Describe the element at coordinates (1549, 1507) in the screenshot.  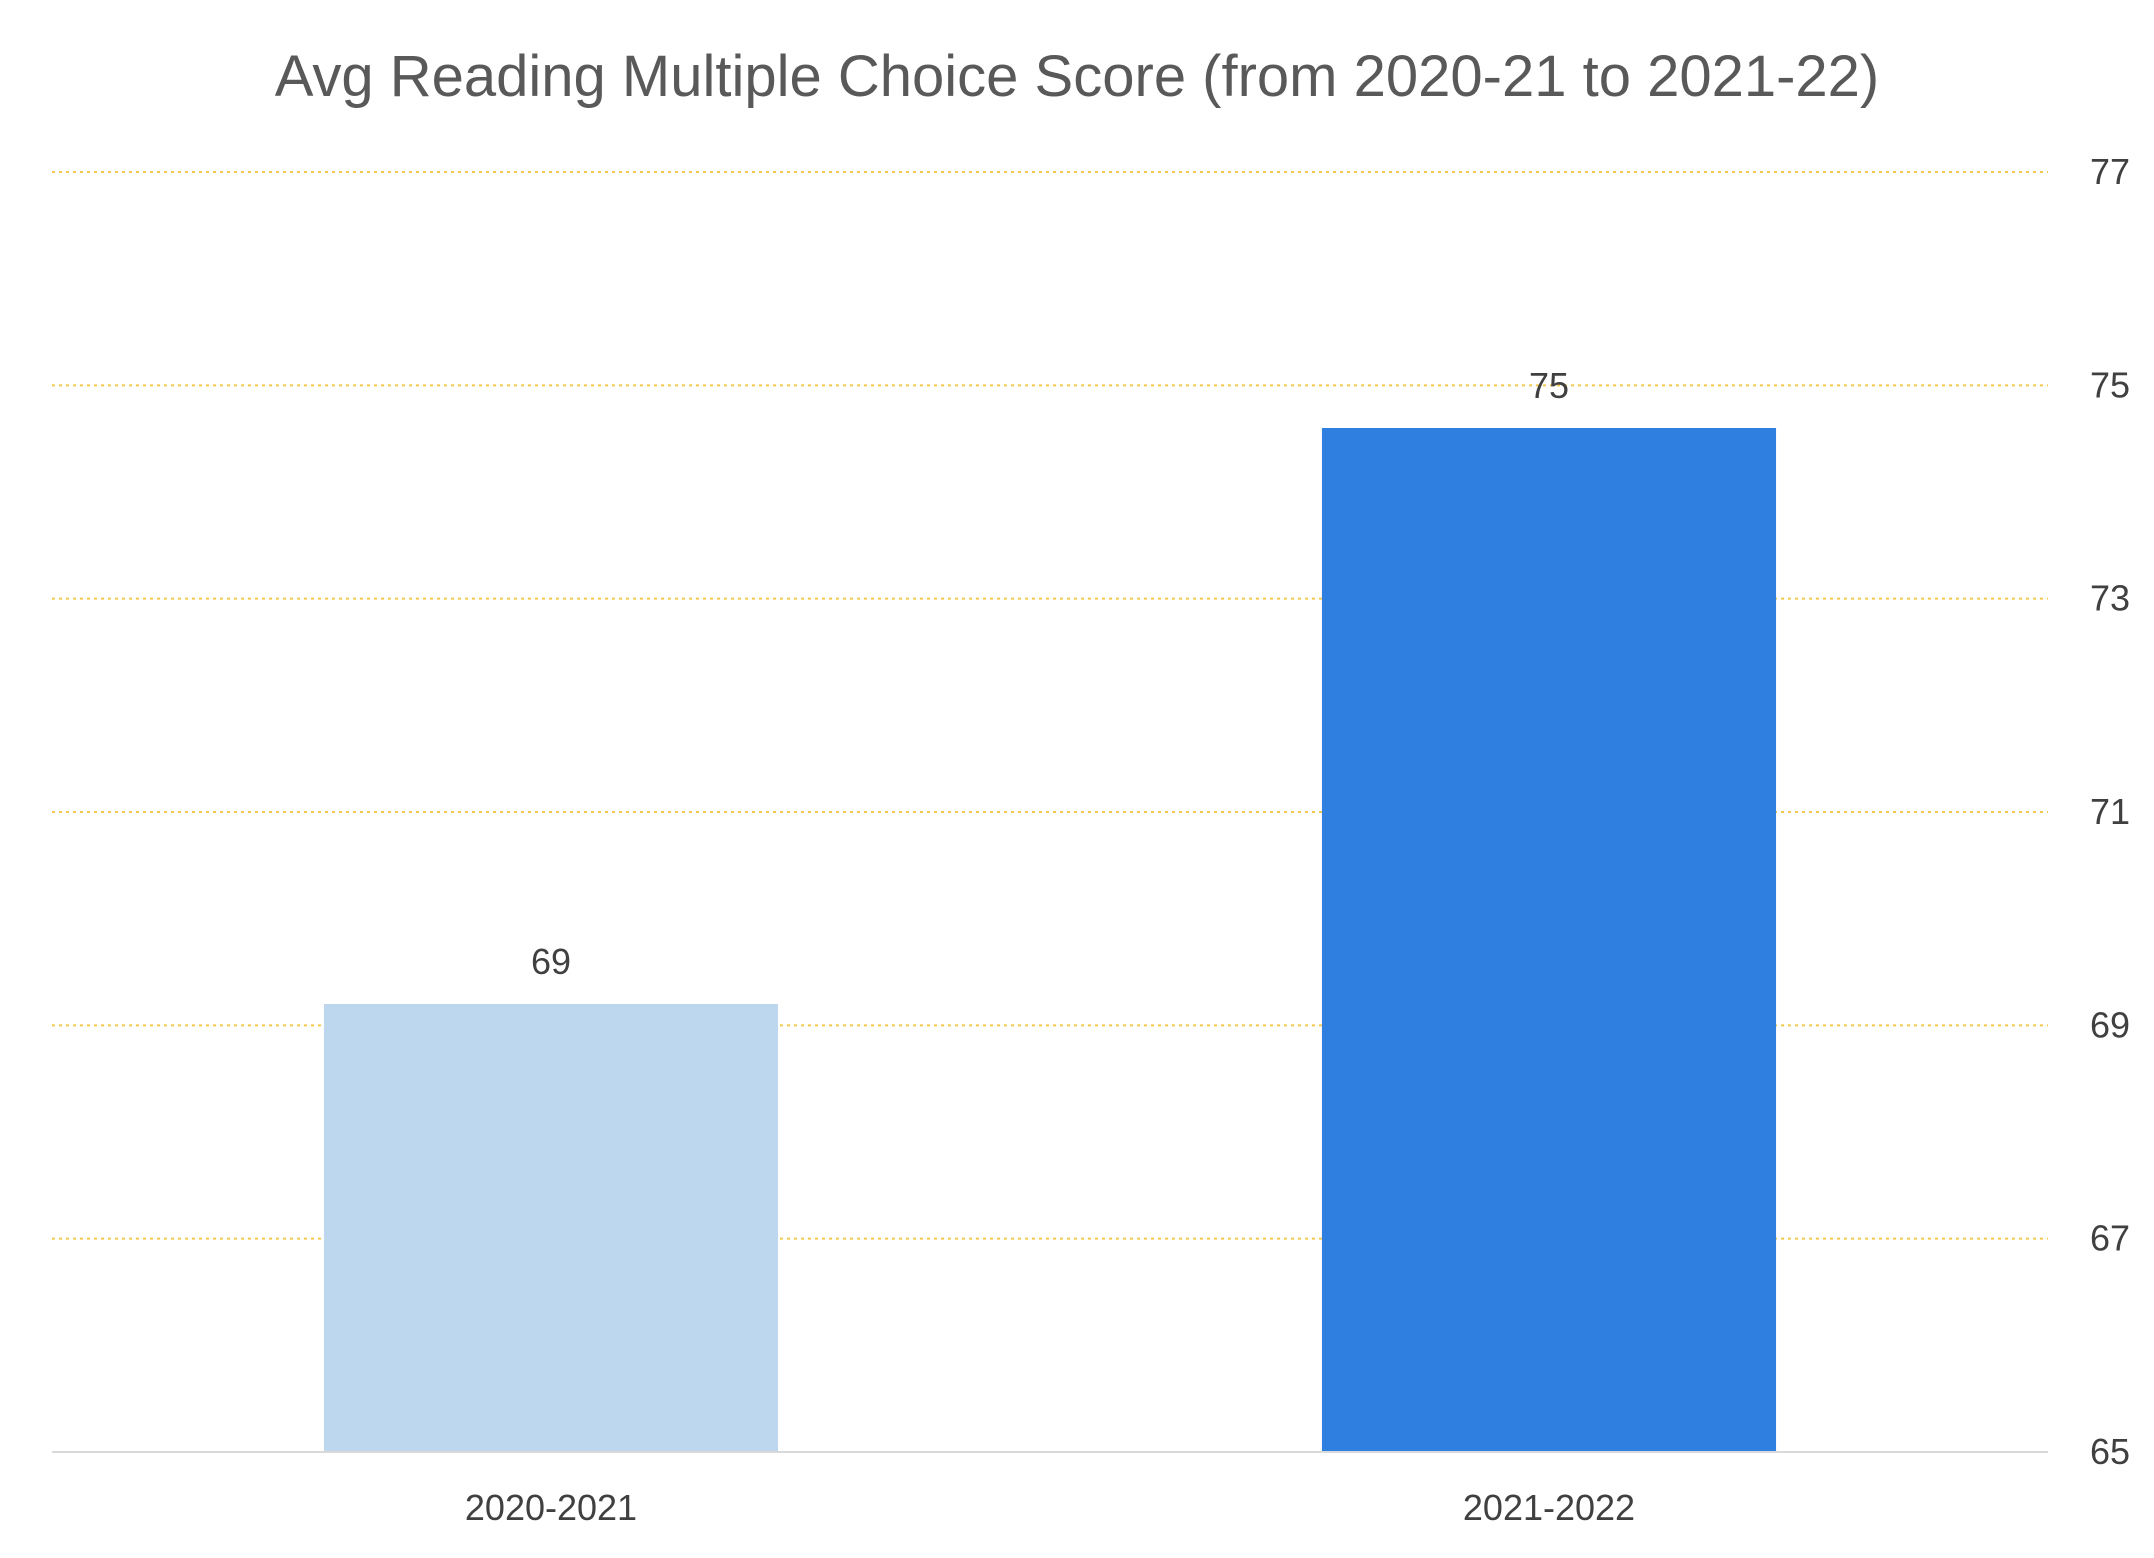
I see `x-category-label: 2021-2022` at that location.